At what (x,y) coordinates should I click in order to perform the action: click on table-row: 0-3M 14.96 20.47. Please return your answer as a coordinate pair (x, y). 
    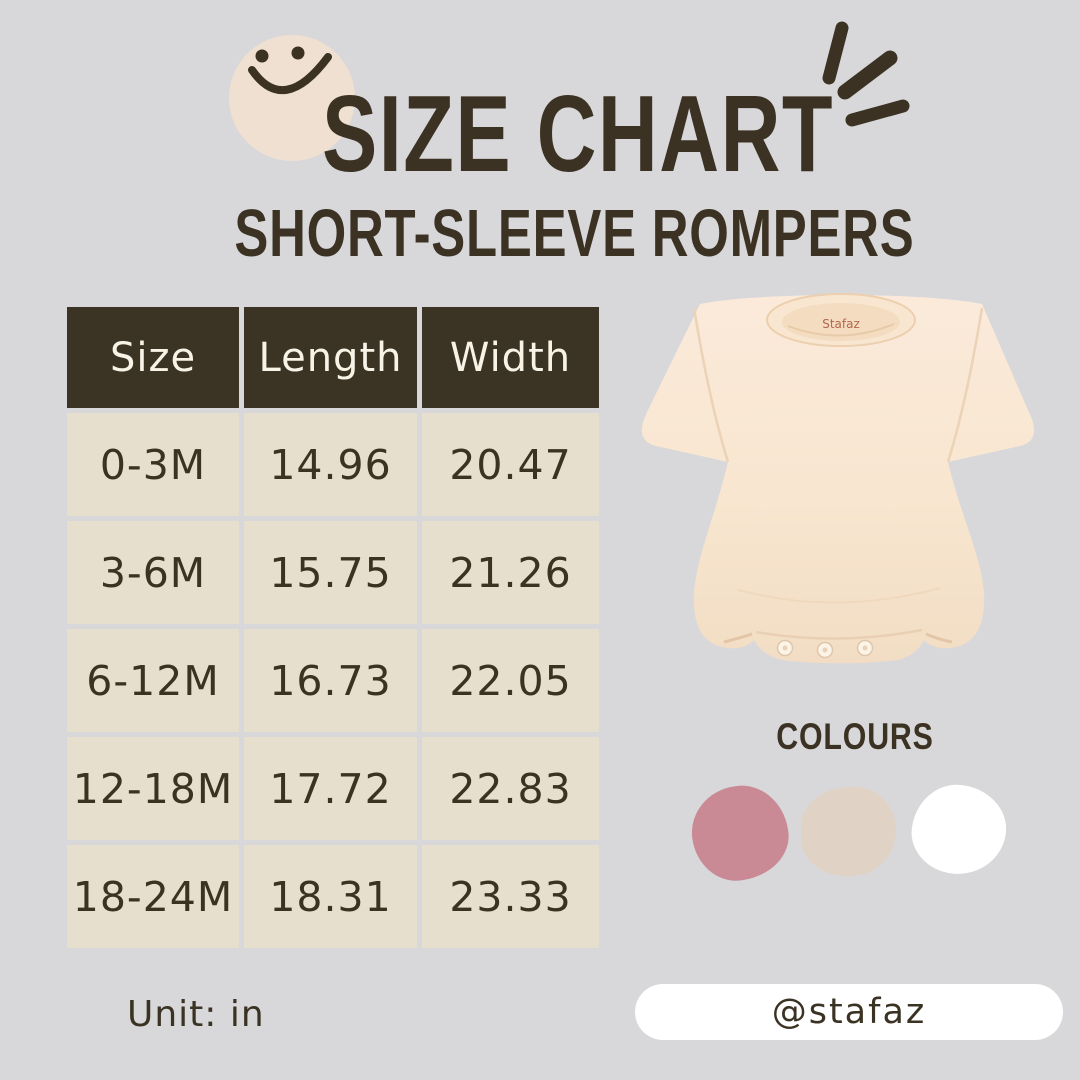
    Looking at the image, I should click on (333, 464).